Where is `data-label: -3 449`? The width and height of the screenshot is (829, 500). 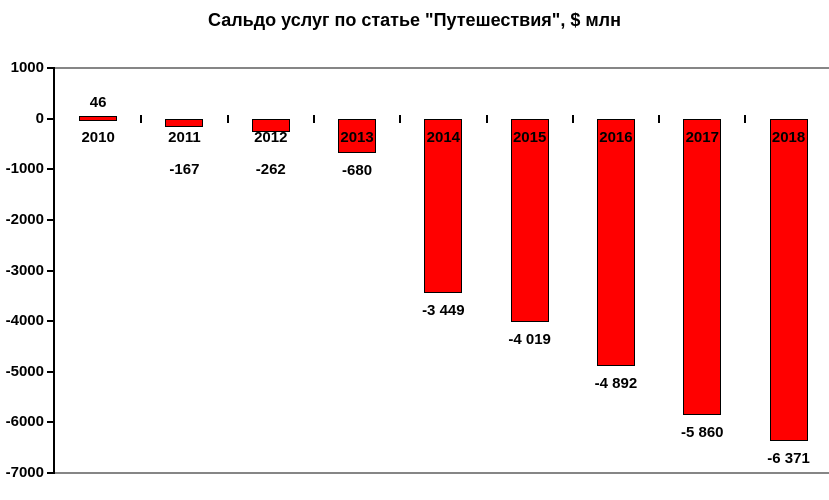 data-label: -3 449 is located at coordinates (443, 311).